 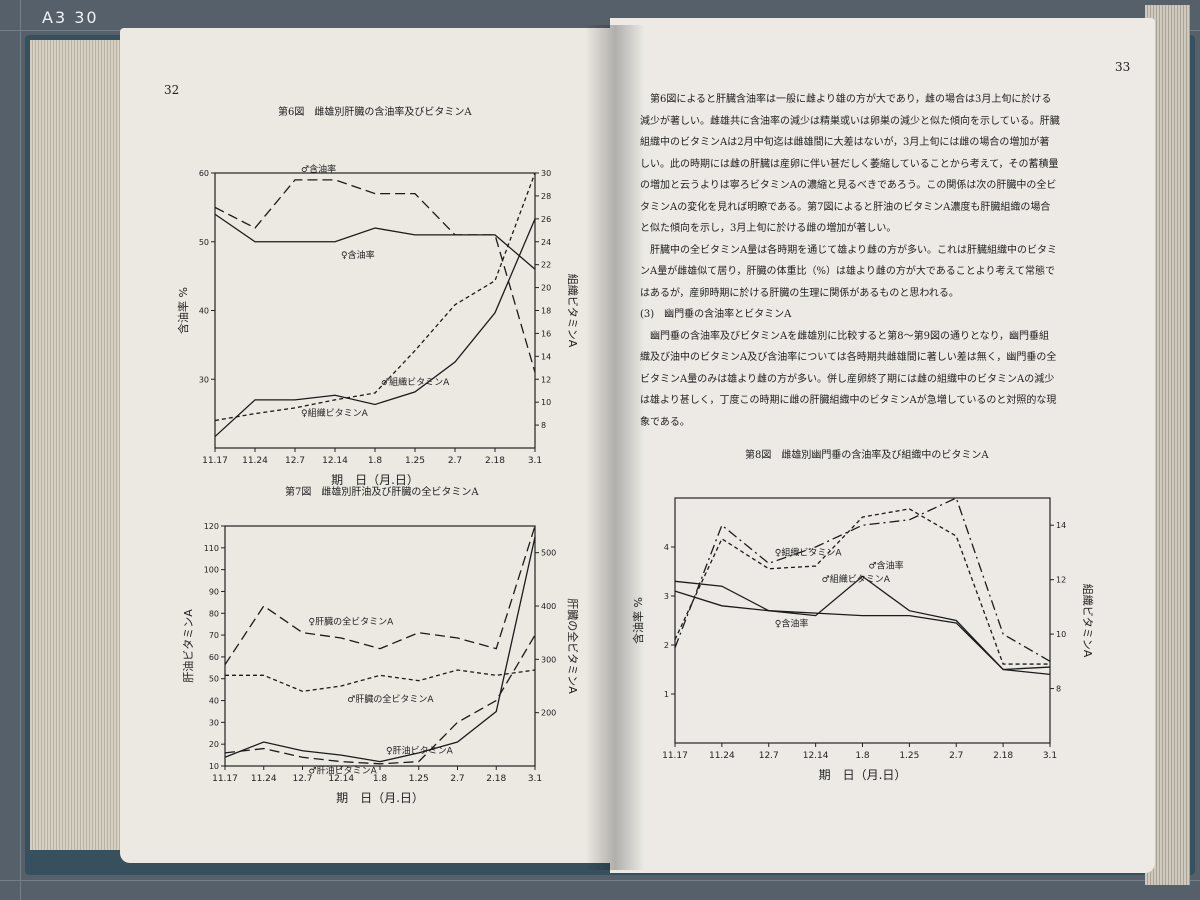 What do you see at coordinates (214, 613) in the screenshot?
I see `y-tick-label: 80` at bounding box center [214, 613].